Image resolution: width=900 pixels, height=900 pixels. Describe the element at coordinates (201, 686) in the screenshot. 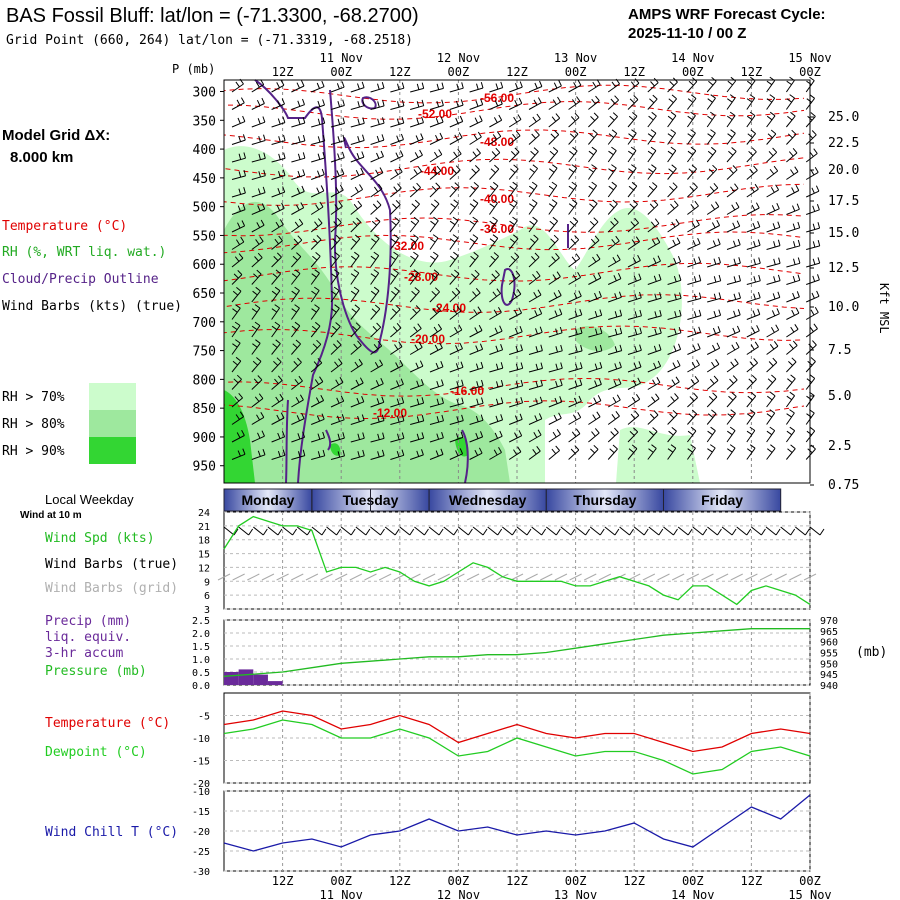

I see `panel-tick-label: 0.0` at that location.